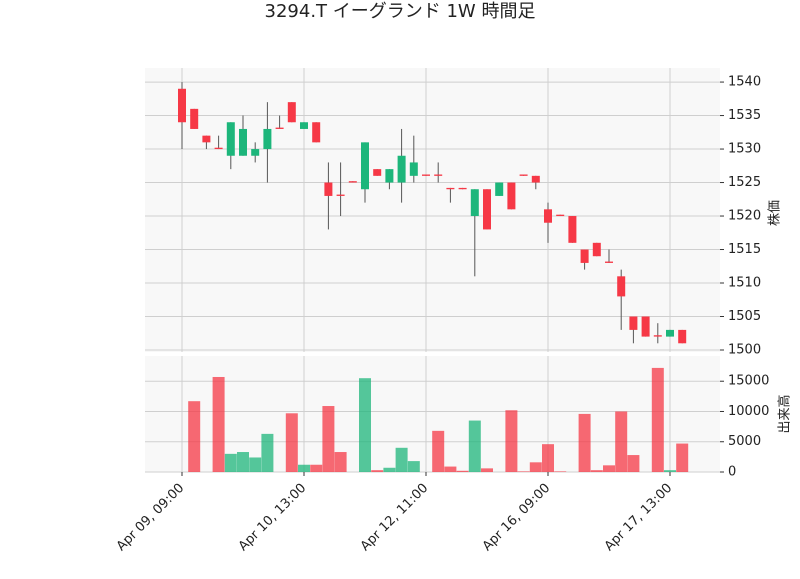 The height and width of the screenshot is (579, 800). I want to click on y-tick-label: 1505, so click(744, 316).